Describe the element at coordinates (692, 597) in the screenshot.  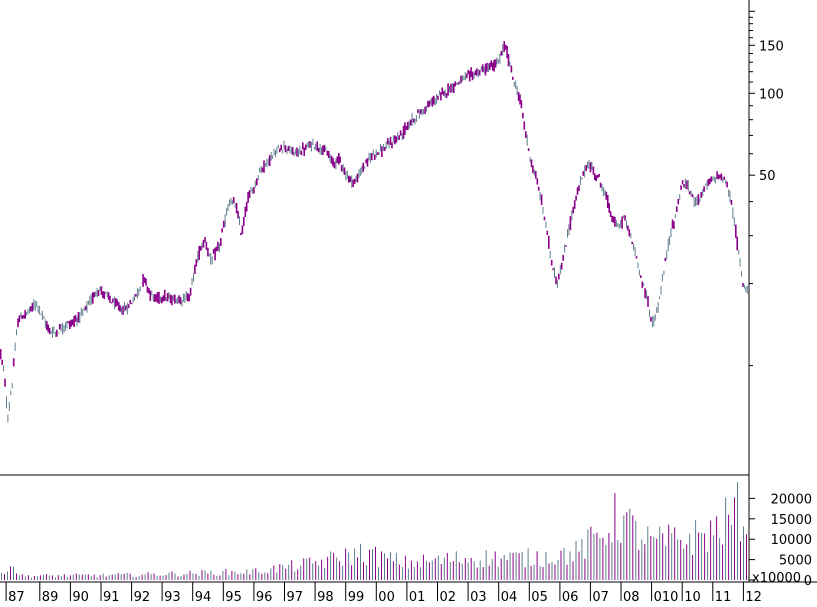
I see `x-tick-label: 10` at that location.